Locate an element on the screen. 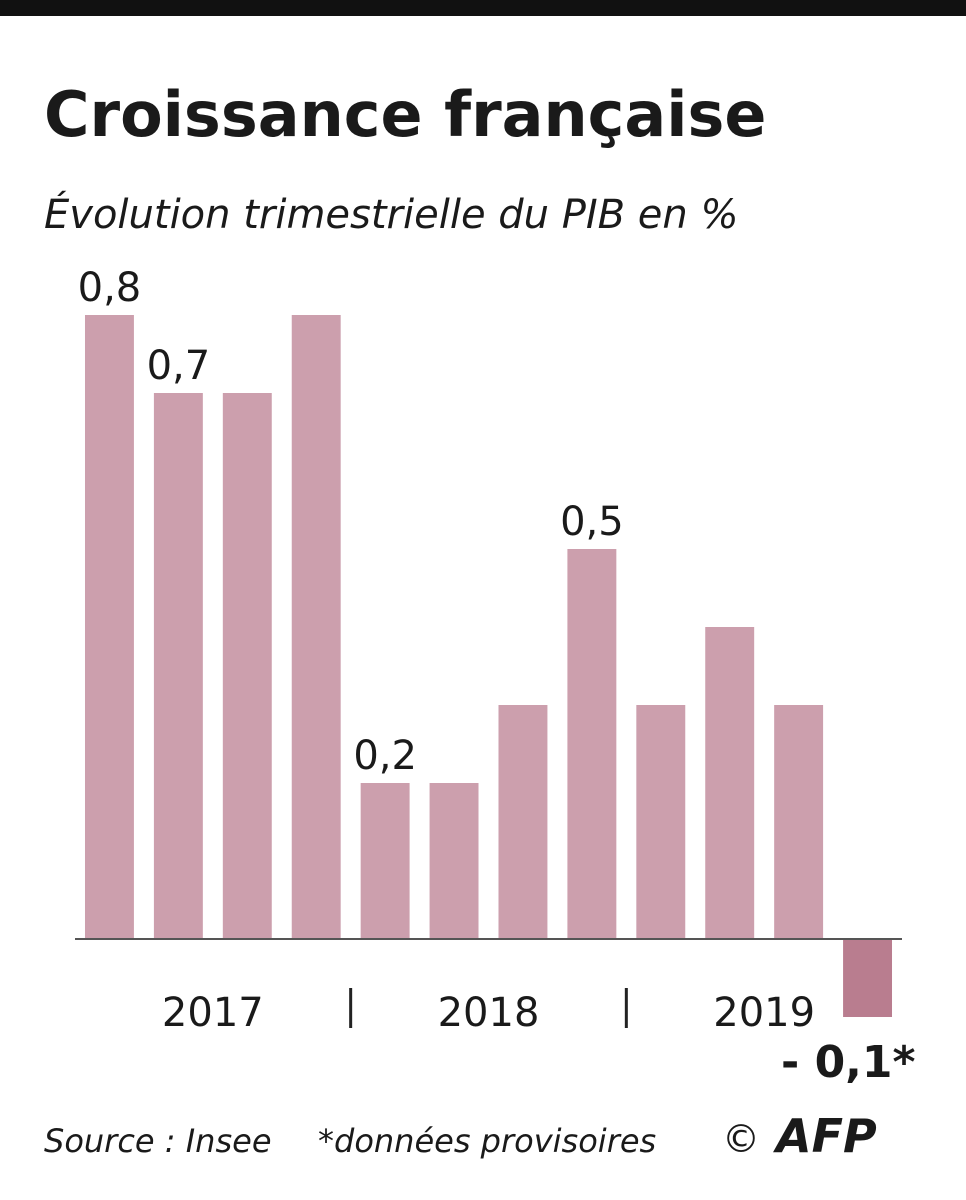 The height and width of the screenshot is (1200, 966). value-label: 0,5 is located at coordinates (592, 522).